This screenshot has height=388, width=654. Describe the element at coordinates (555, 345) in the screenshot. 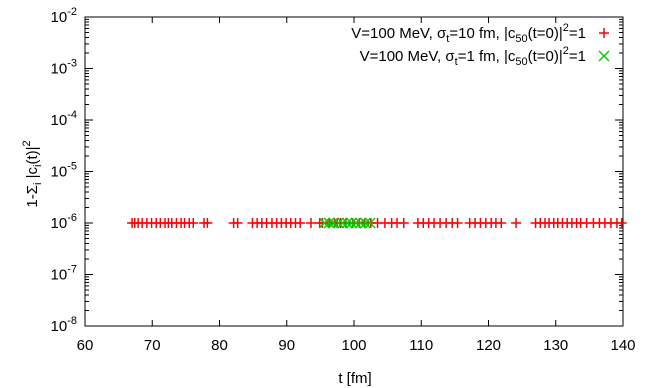

I see `x-tick-label: 130` at that location.